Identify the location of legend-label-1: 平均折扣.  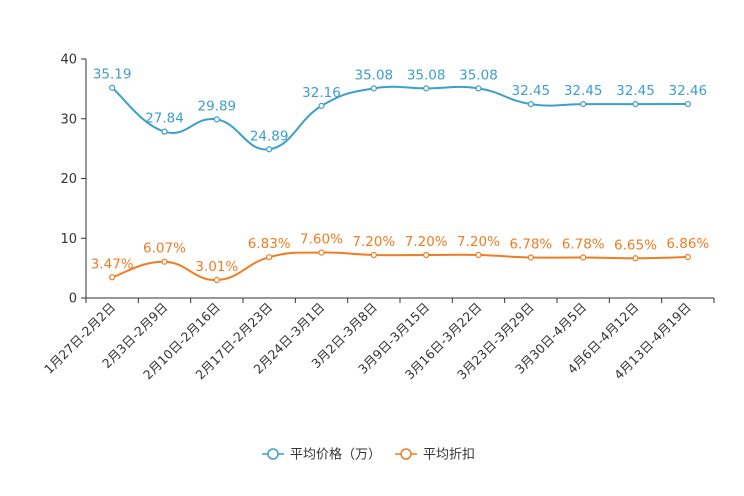
(449, 455).